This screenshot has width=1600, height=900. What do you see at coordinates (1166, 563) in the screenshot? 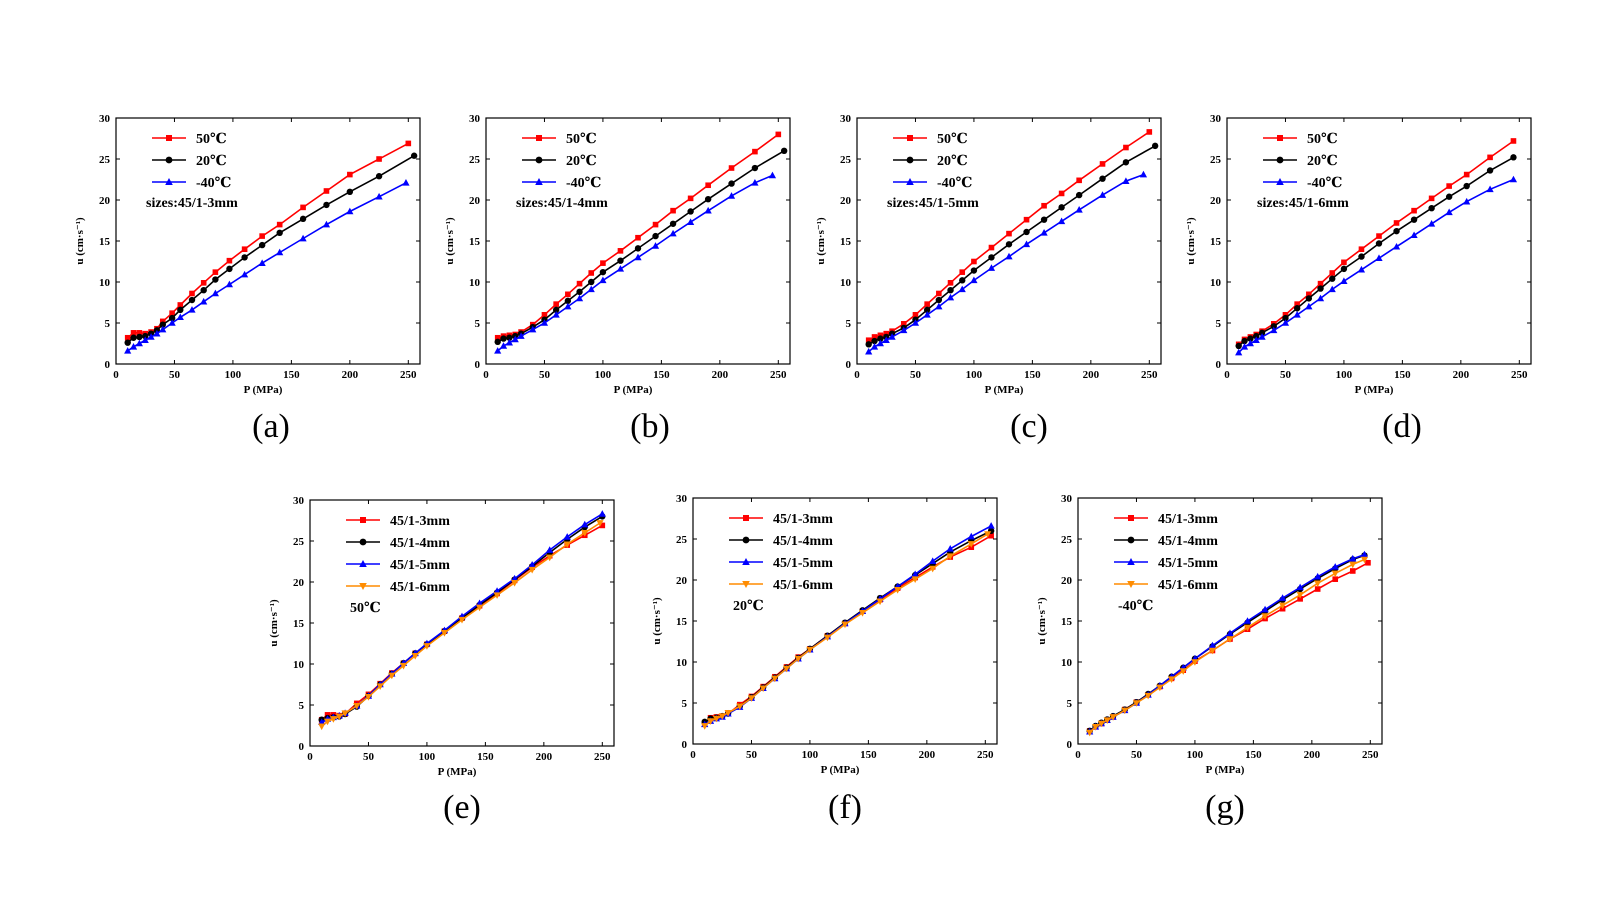
I see `legend-item: 45/1-5mm` at bounding box center [1166, 563].